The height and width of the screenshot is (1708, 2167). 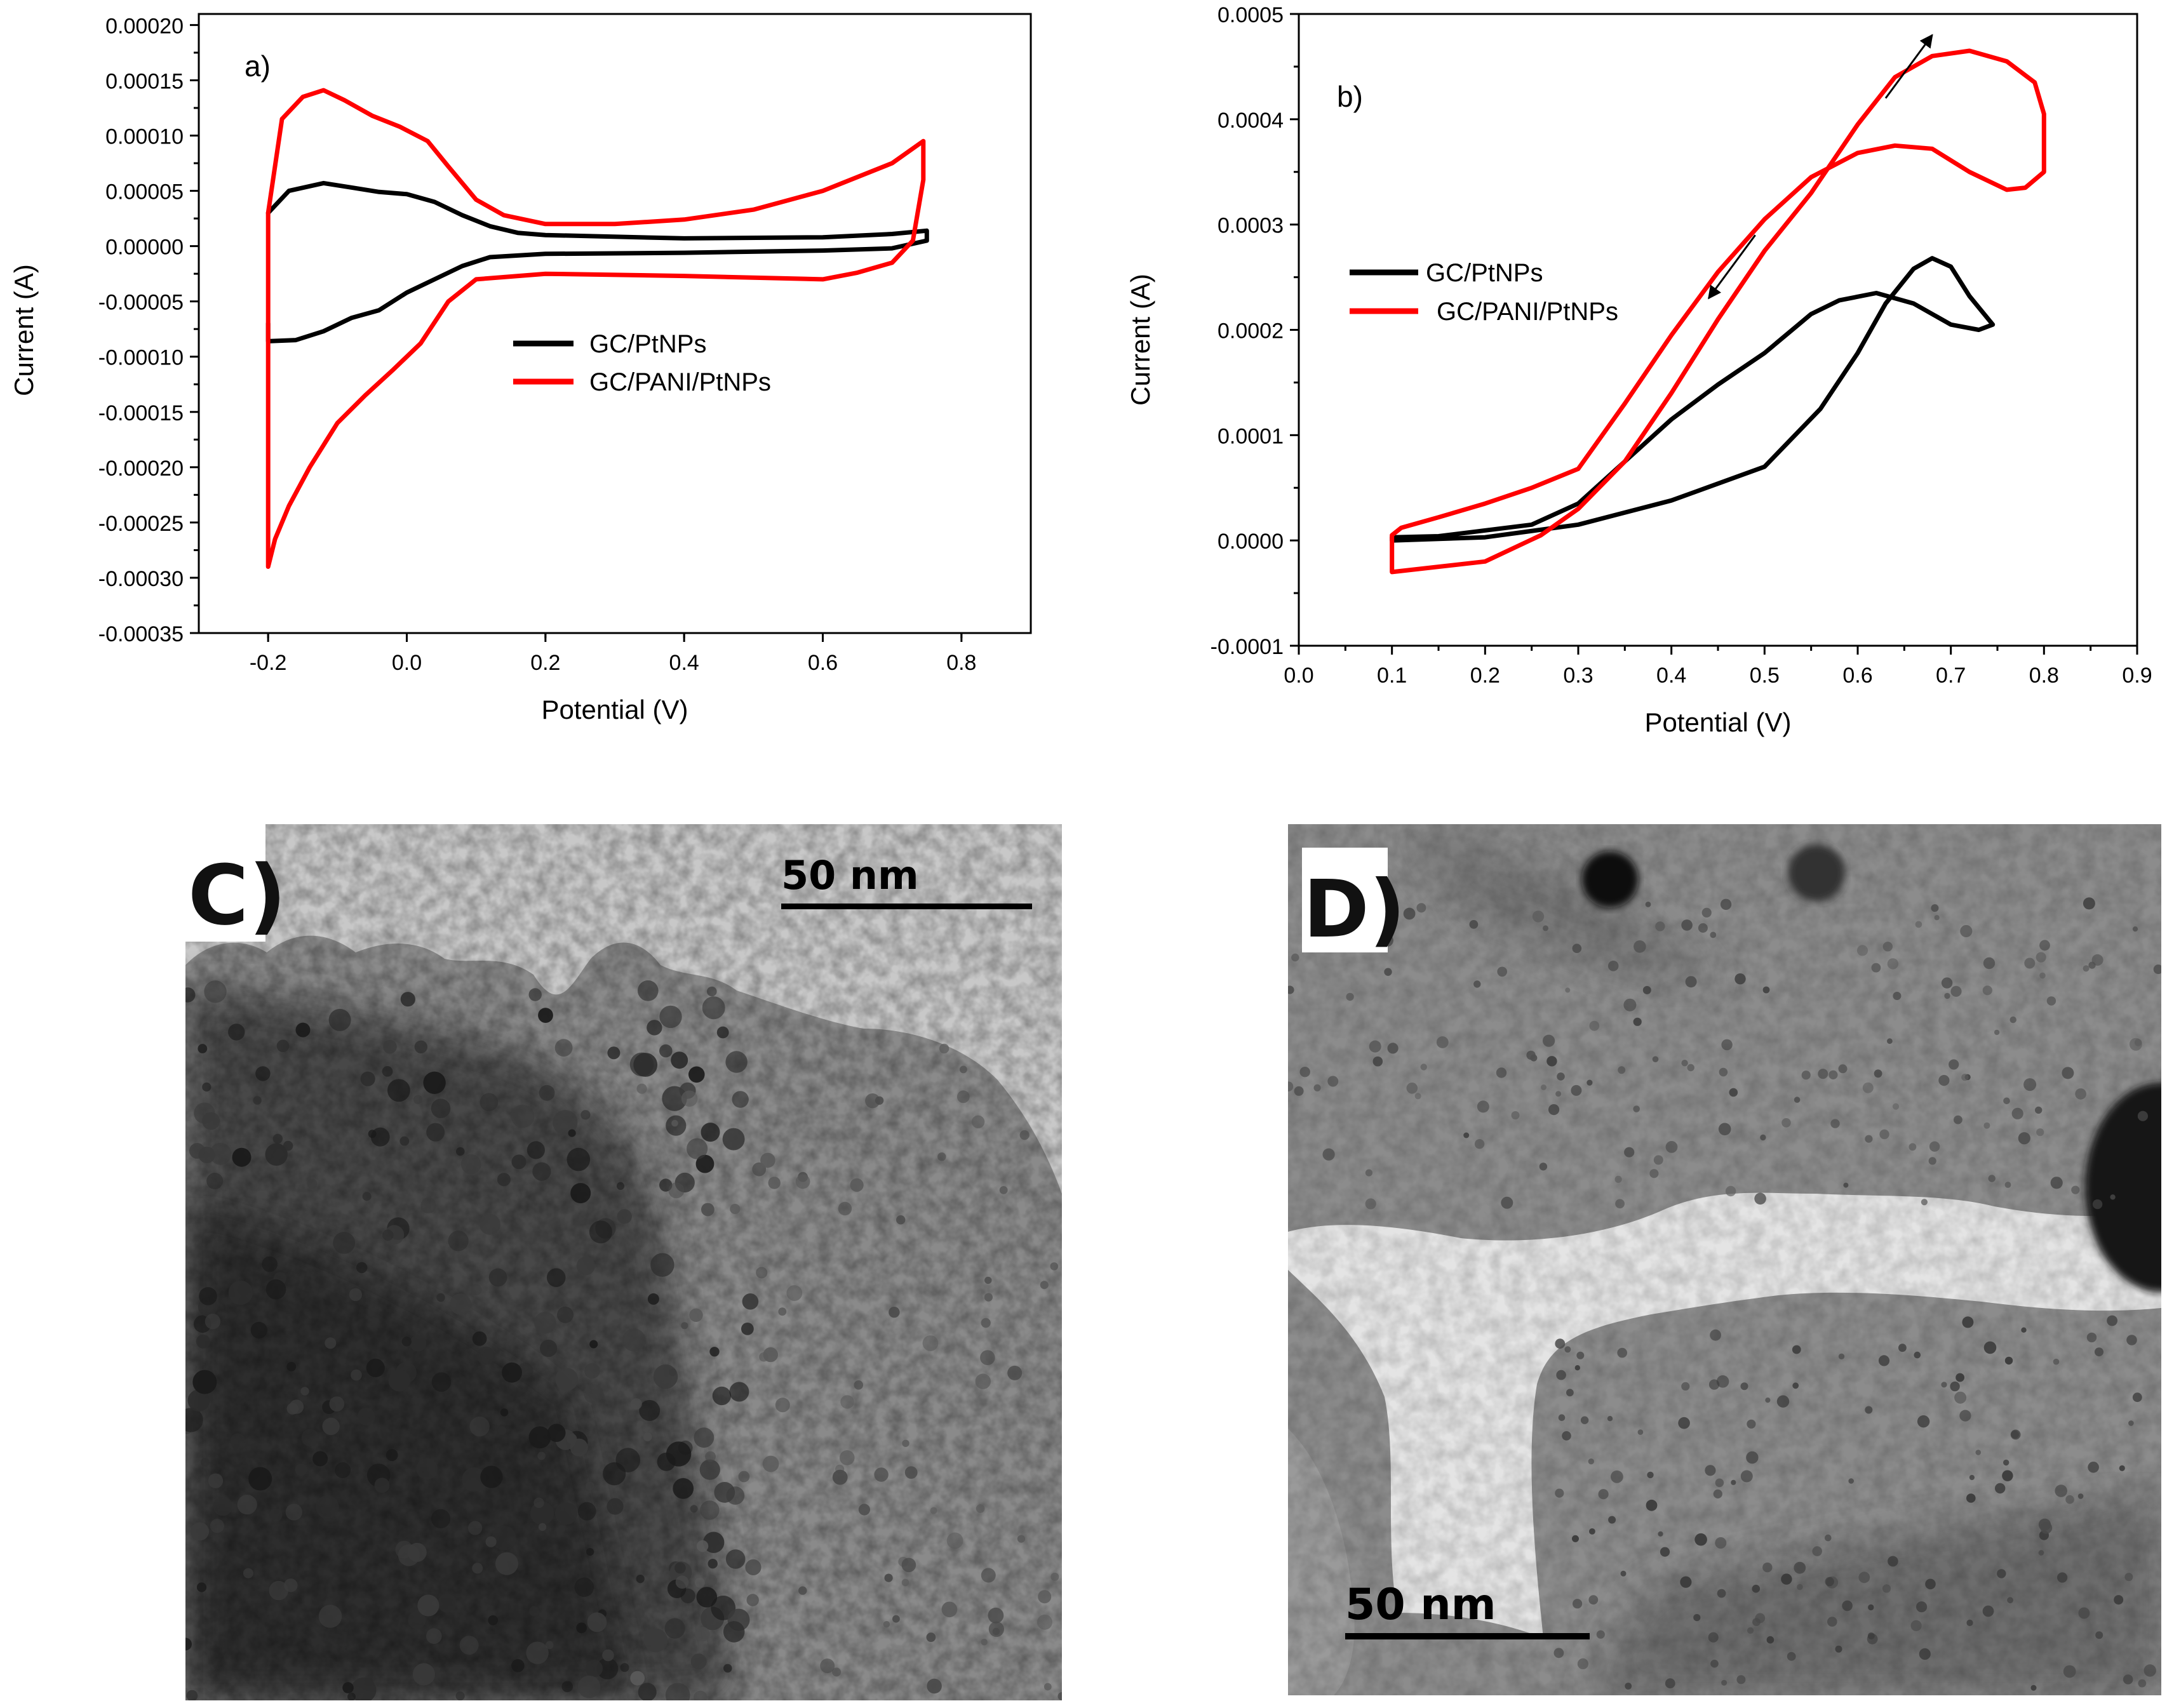 I want to click on chart-a-series-2-line, so click(x=595, y=328).